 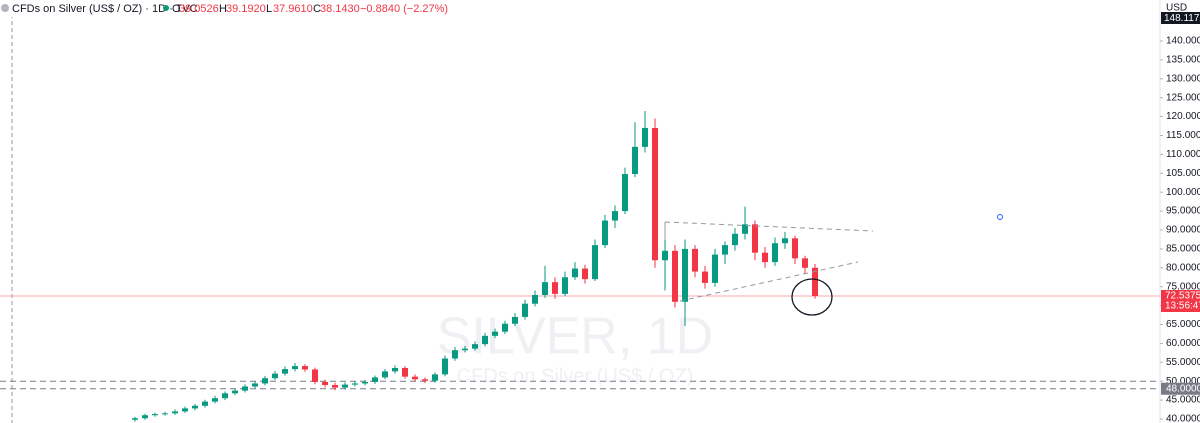 What do you see at coordinates (1182, 306) in the screenshot?
I see `countdown: 13:56:47` at bounding box center [1182, 306].